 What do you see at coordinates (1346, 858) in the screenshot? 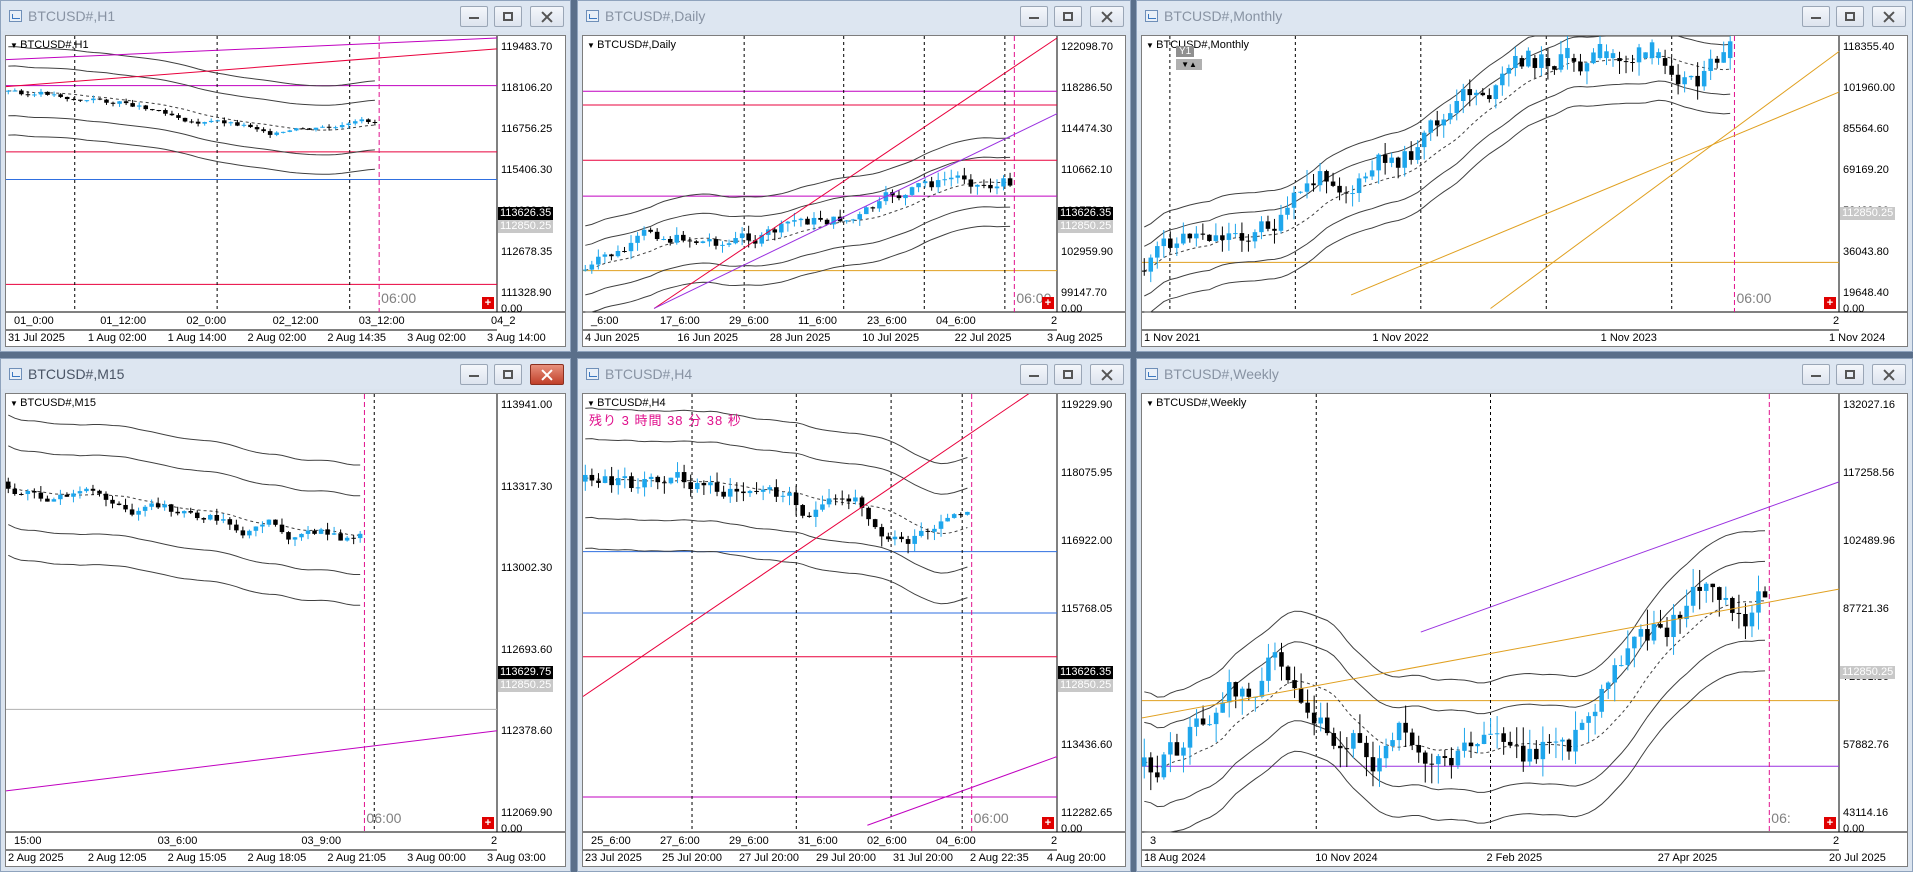
I see `time-axis-label: 10 Nov 2024` at bounding box center [1346, 858].